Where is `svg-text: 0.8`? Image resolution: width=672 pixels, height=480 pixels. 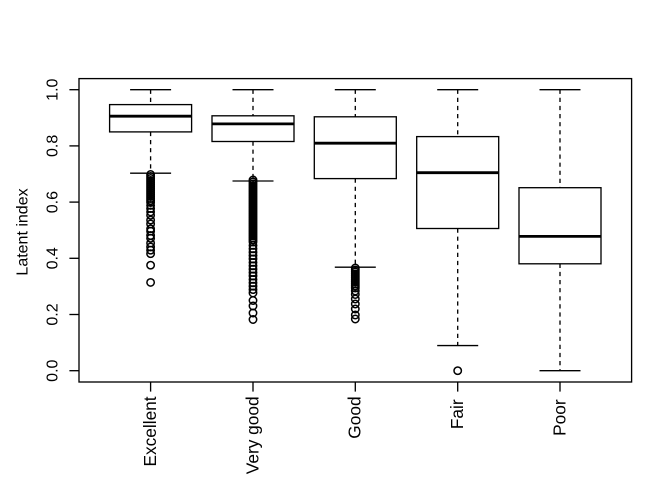
svg-text: 0.8 is located at coordinates (53, 146).